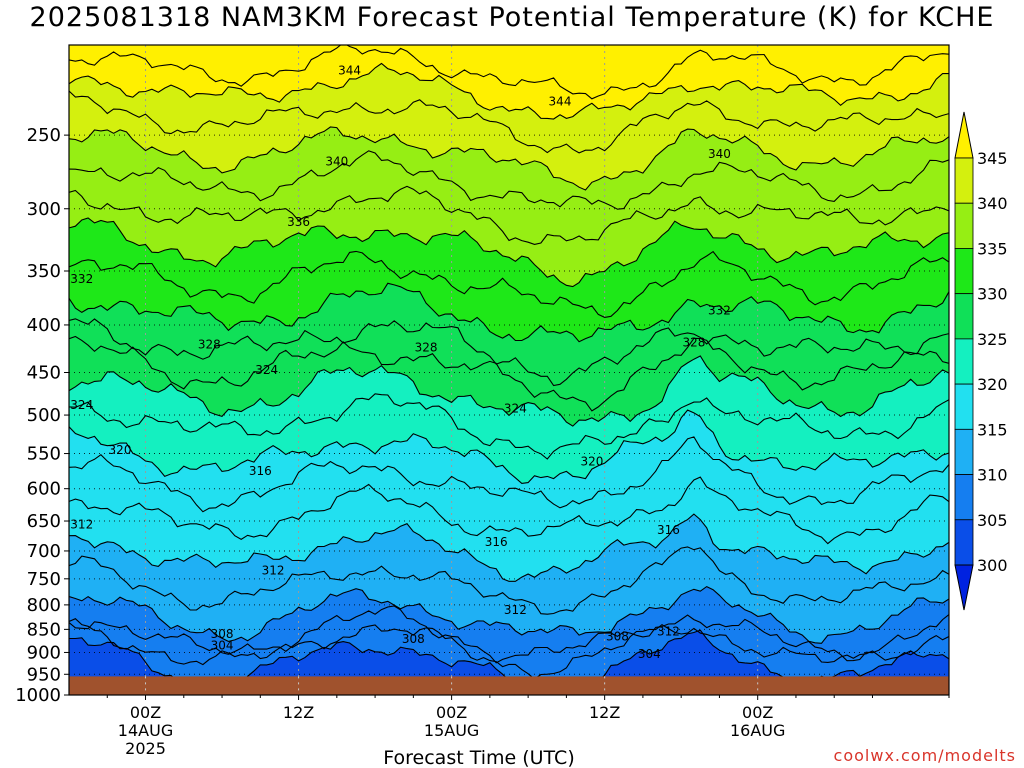 The image size is (1024, 768). I want to click on y-tick-label: 1000, so click(38, 695).